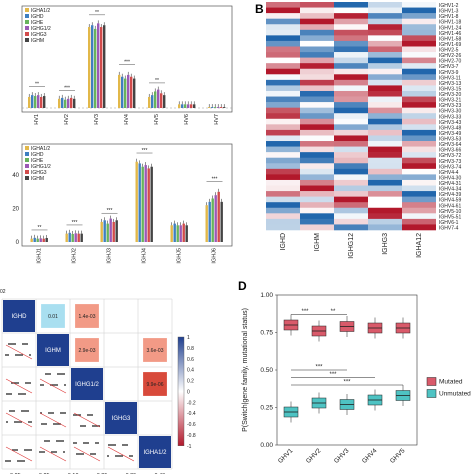 Image resolution: width=474 pixels, height=474 pixels. What do you see at coordinates (317, 242) in the screenshot?
I see `col-label: IGHM` at bounding box center [317, 242].